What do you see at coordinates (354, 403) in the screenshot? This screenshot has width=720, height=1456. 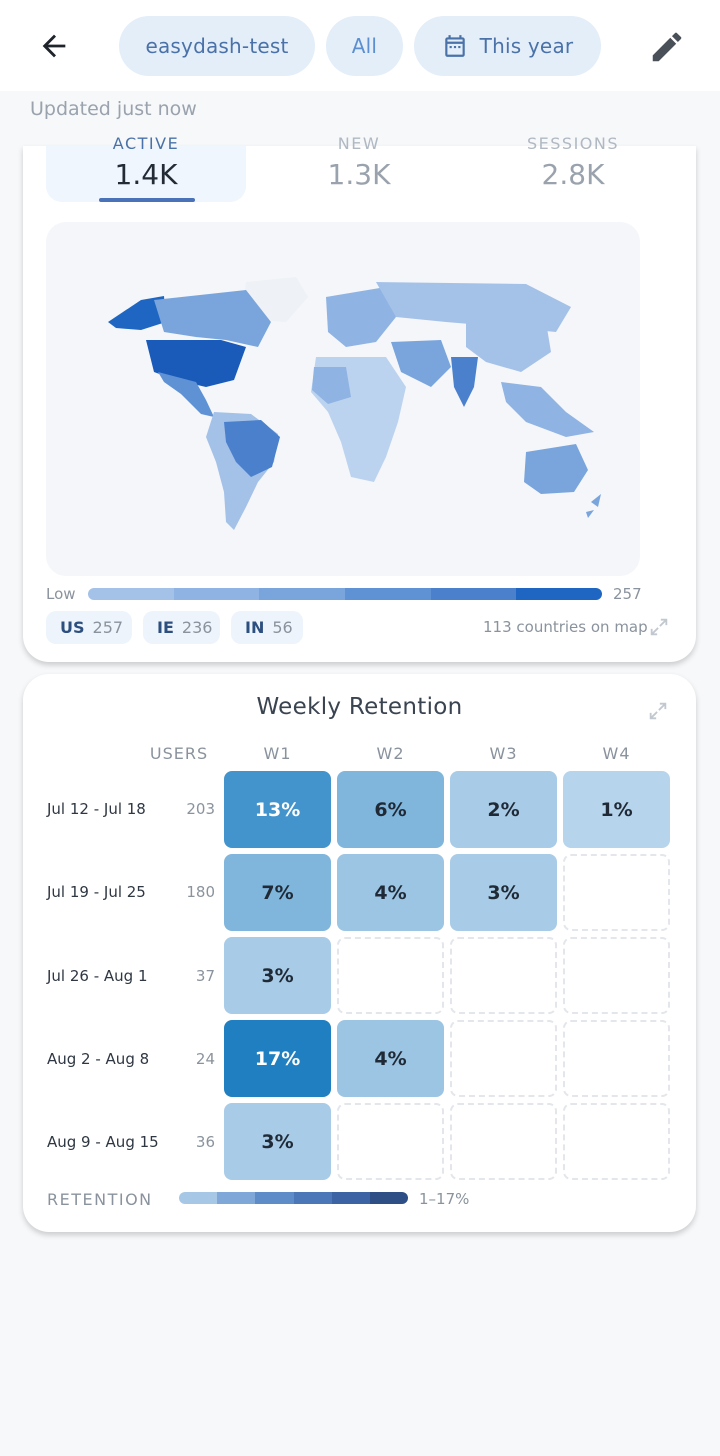 I see `world-map-graphic` at bounding box center [354, 403].